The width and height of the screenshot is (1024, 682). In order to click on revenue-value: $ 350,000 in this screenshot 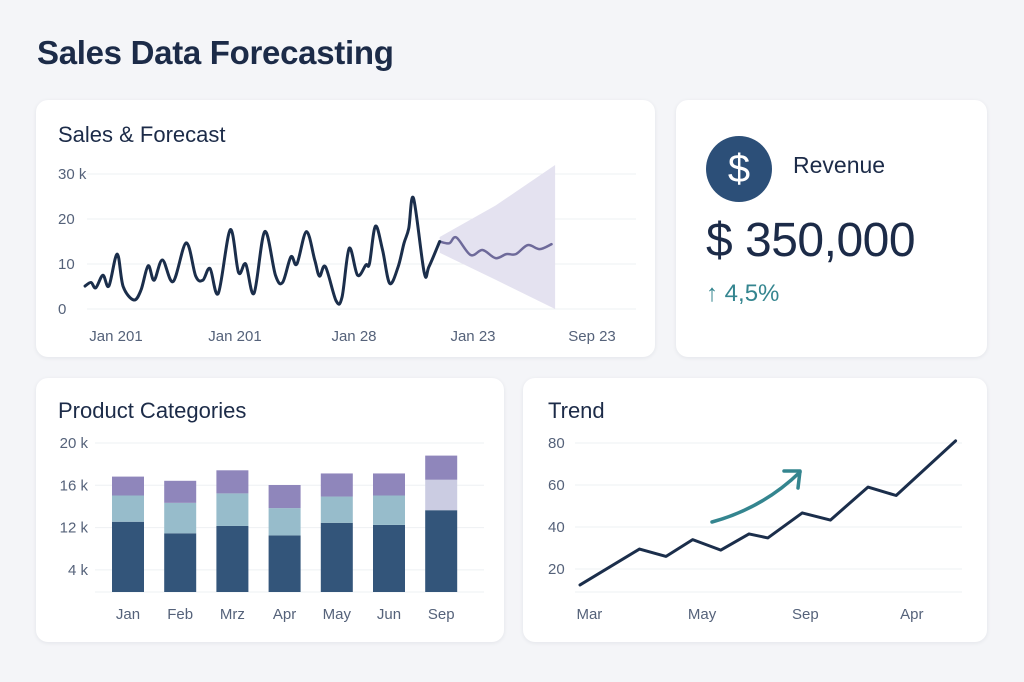, I will do `click(811, 240)`.